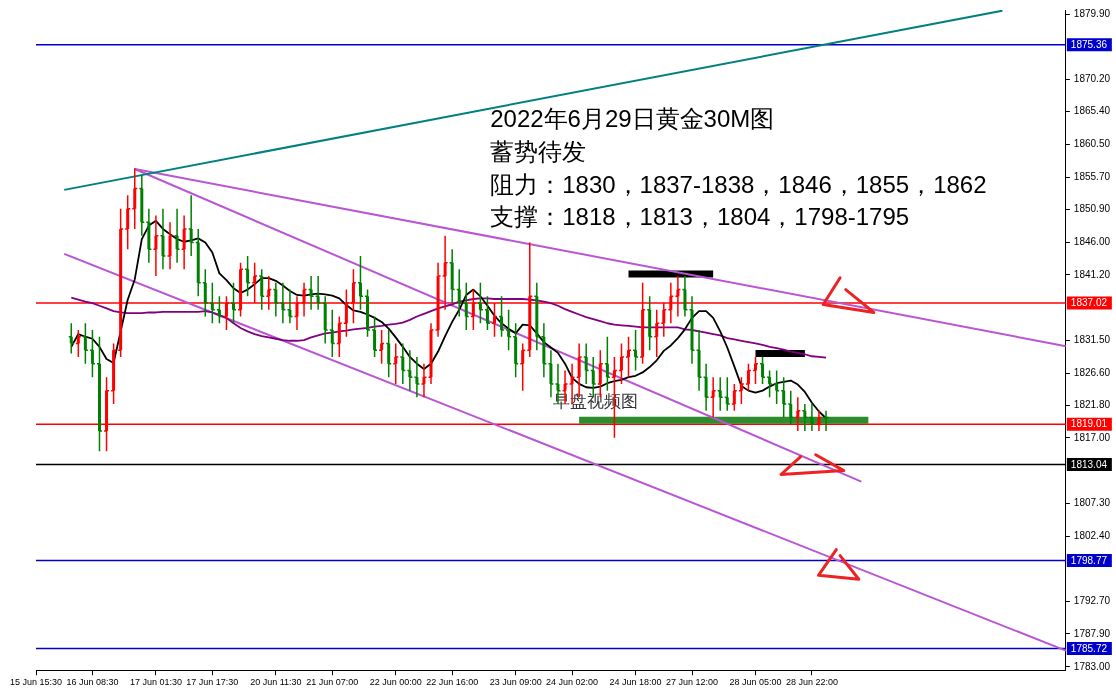  Describe the element at coordinates (1092, 13) in the screenshot. I see `y-tick-label: 1879.90` at that location.